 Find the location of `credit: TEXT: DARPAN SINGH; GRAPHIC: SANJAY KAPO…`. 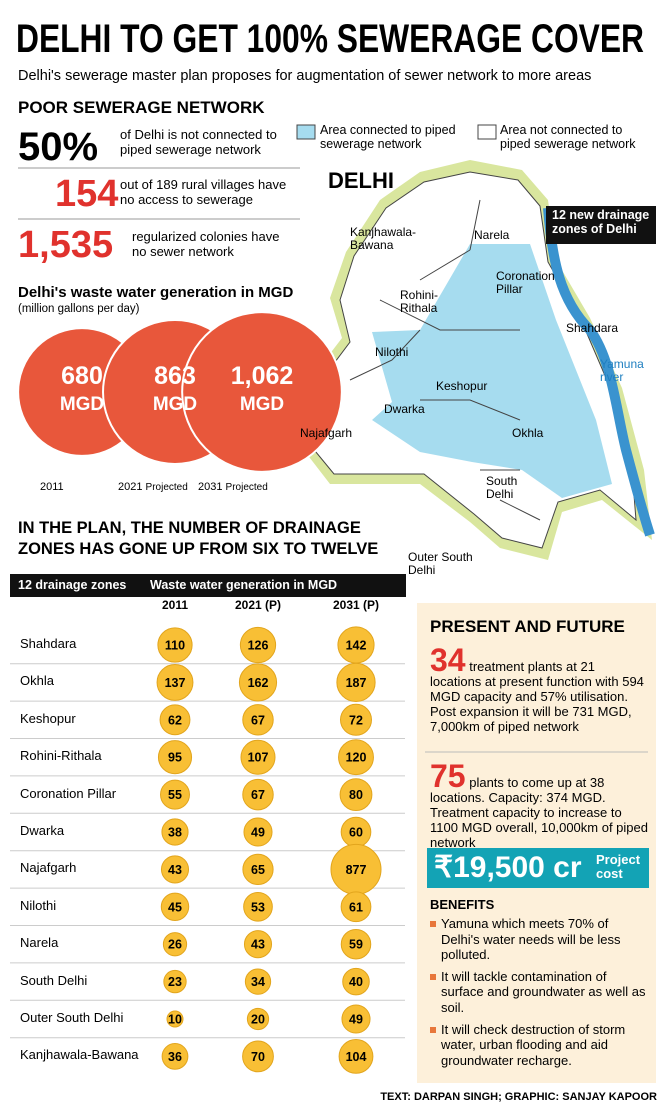

credit: TEXT: DARPAN SINGH; GRAPHIC: SANJAY KAPO… is located at coordinates (518, 1097).